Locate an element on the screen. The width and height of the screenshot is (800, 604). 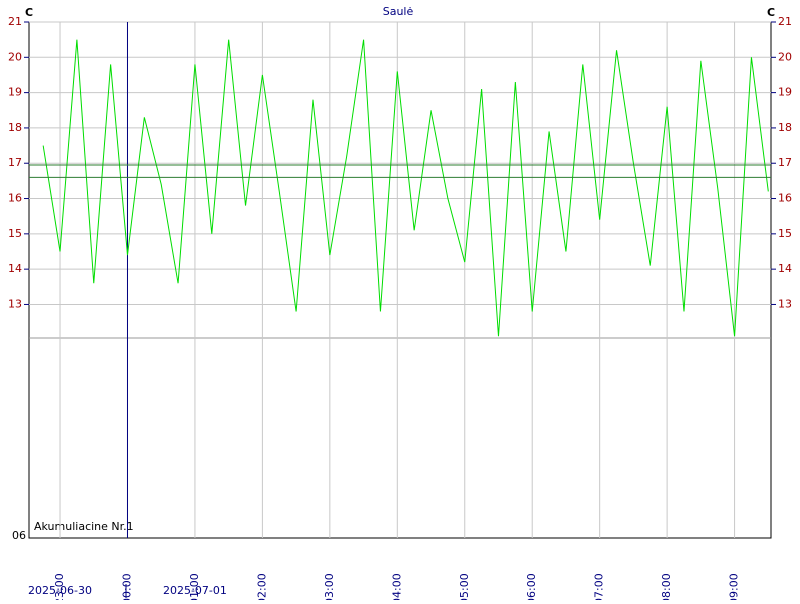
axis-label: 06 is located at coordinates (19, 535).